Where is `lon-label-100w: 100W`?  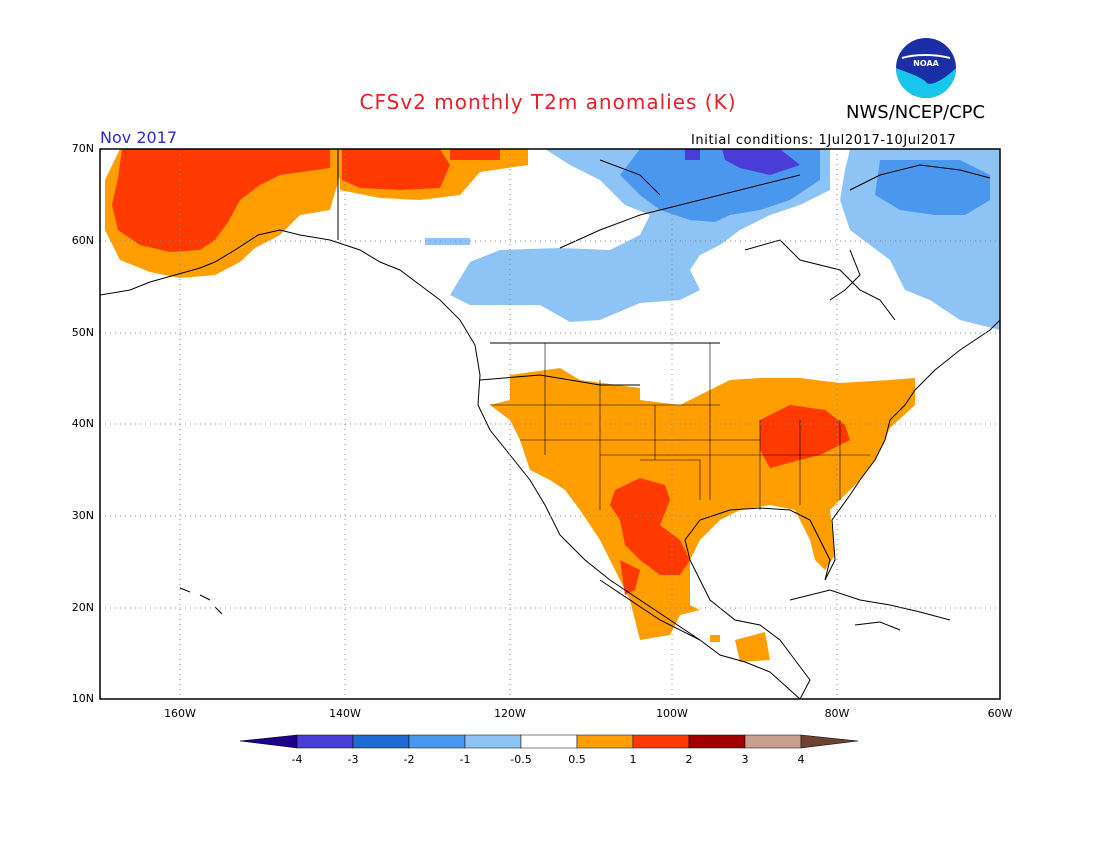 lon-label-100w: 100W is located at coordinates (672, 713).